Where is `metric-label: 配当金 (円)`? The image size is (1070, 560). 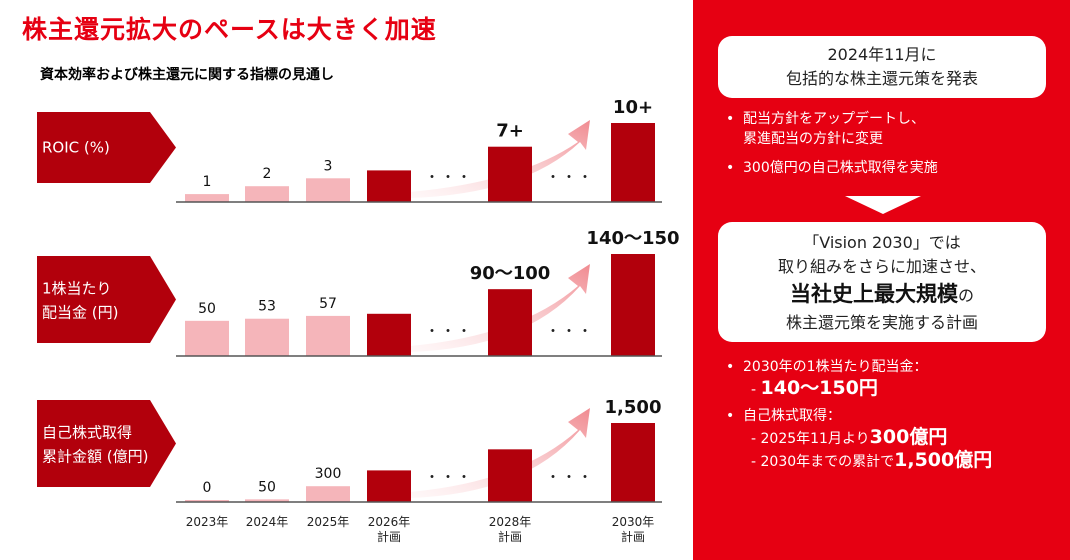 metric-label: 配当金 (円) is located at coordinates (80, 313).